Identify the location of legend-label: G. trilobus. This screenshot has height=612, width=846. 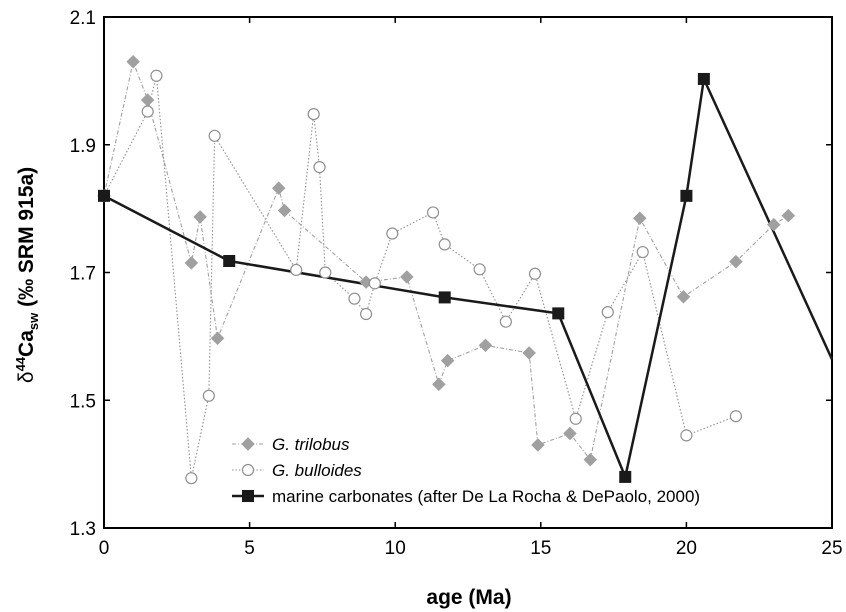
(311, 444).